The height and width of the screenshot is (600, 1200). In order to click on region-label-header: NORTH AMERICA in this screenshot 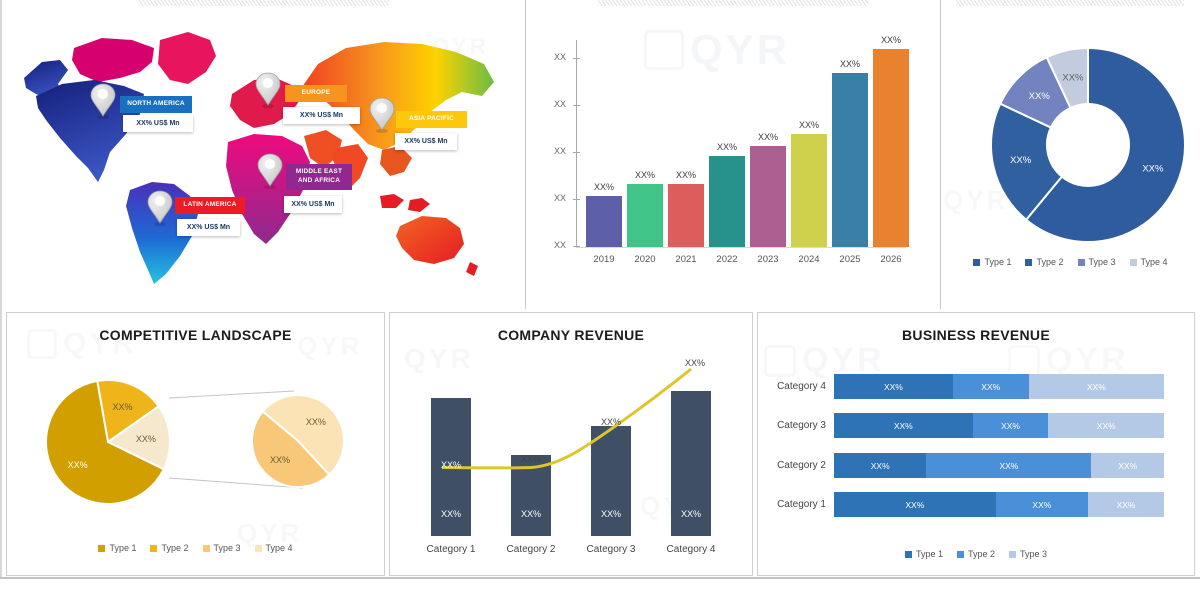, I will do `click(156, 104)`.